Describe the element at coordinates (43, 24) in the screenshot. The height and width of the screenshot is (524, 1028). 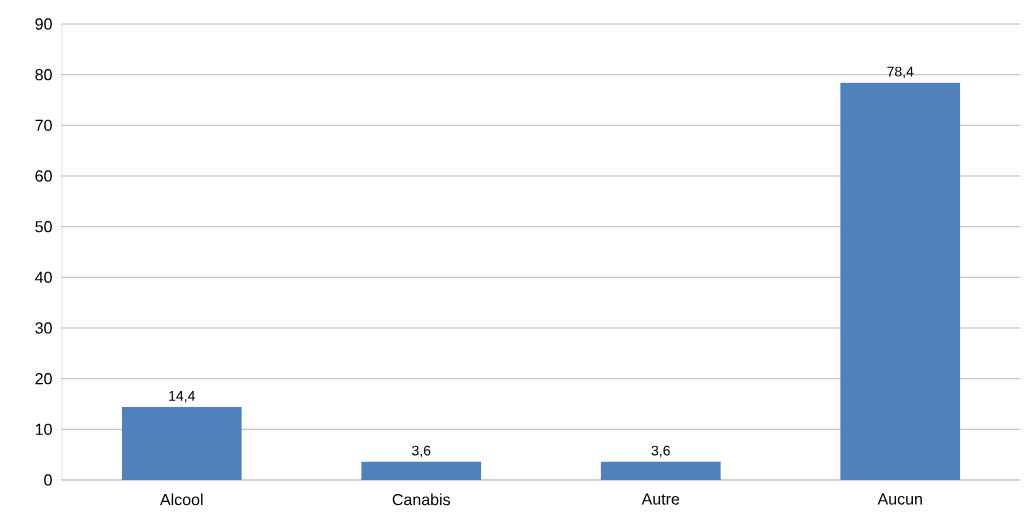
I see `y-tick-label: 90` at that location.